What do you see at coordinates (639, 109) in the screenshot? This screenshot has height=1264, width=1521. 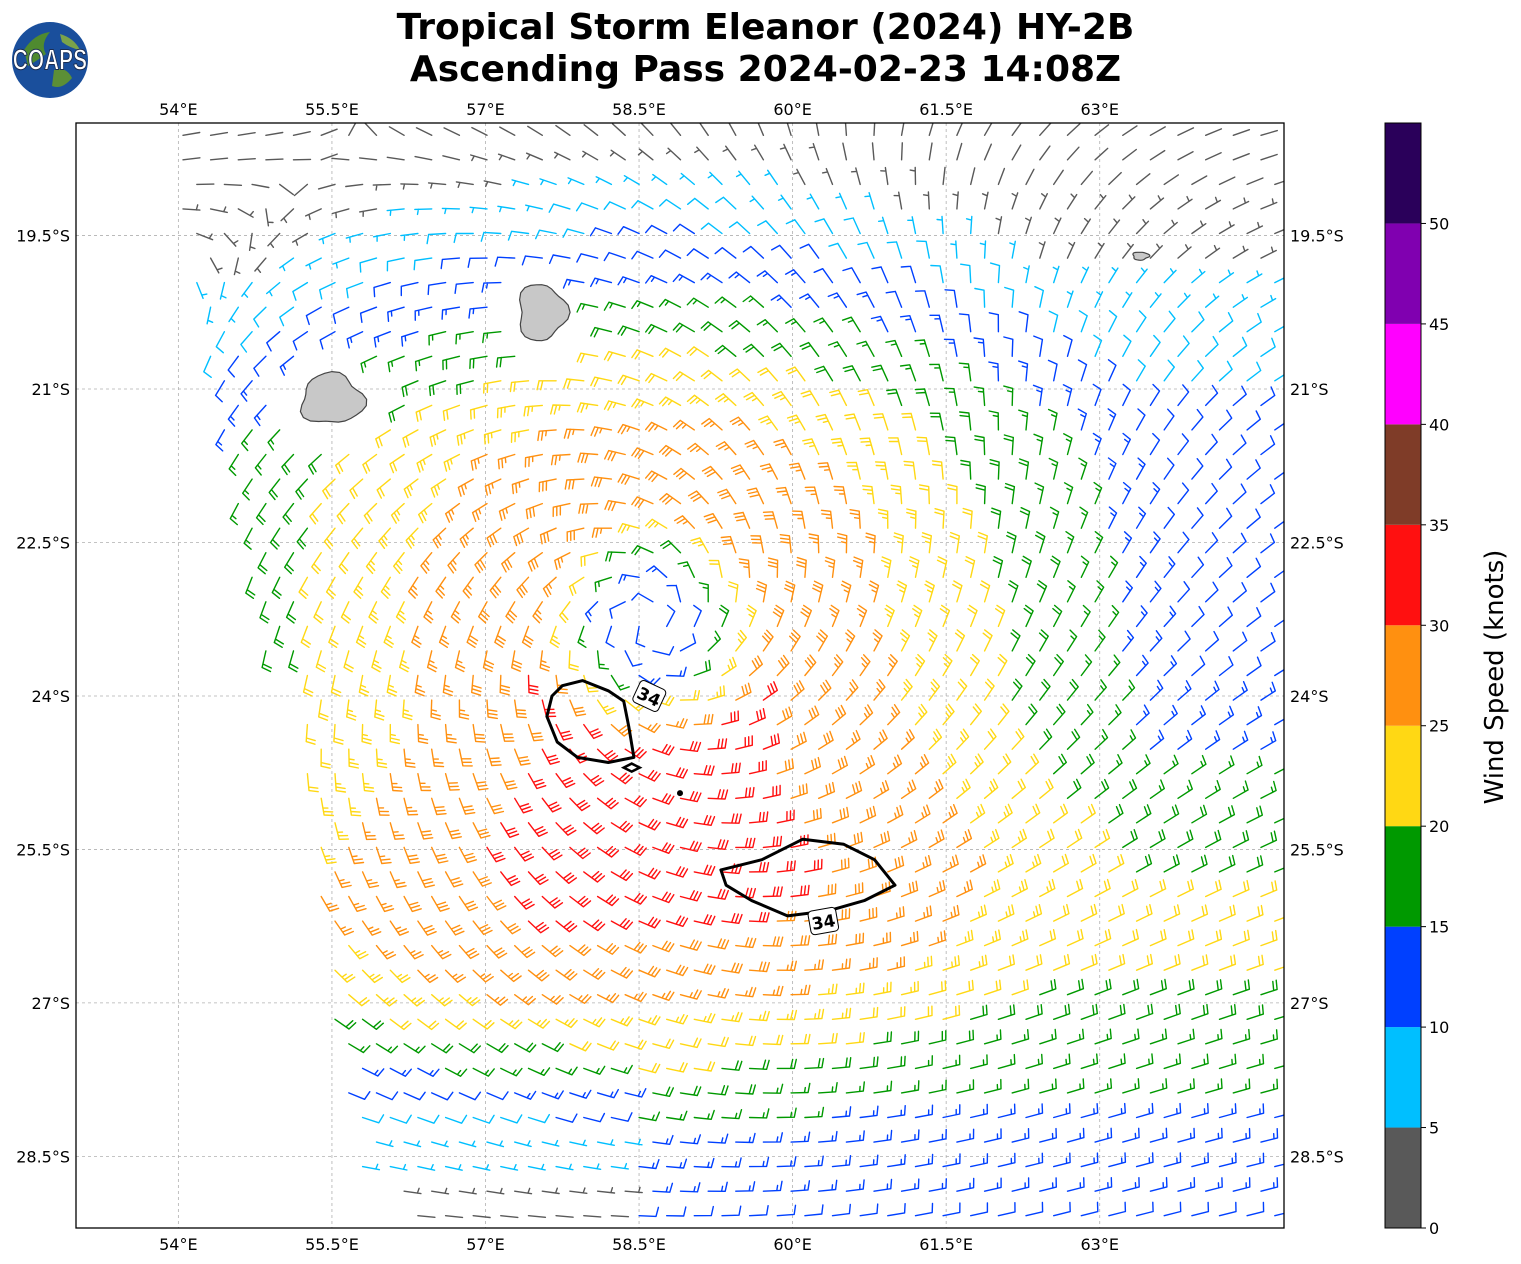 I see `x-ticks-top: 54°E 55.5°E 57°E 58.5°E 60°E 61.5°E 63°E` at bounding box center [639, 109].